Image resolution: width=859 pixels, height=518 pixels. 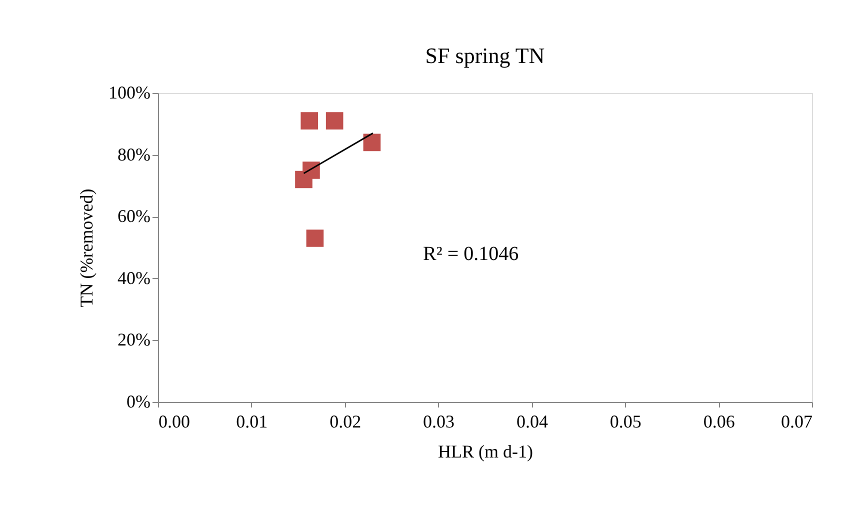 What do you see at coordinates (129, 92) in the screenshot?
I see `y-tick-label: 100%` at bounding box center [129, 92].